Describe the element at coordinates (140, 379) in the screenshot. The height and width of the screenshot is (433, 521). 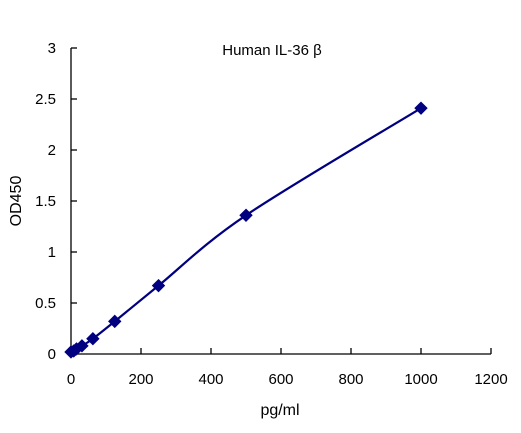
I see `x-tick-label: 200` at that location.